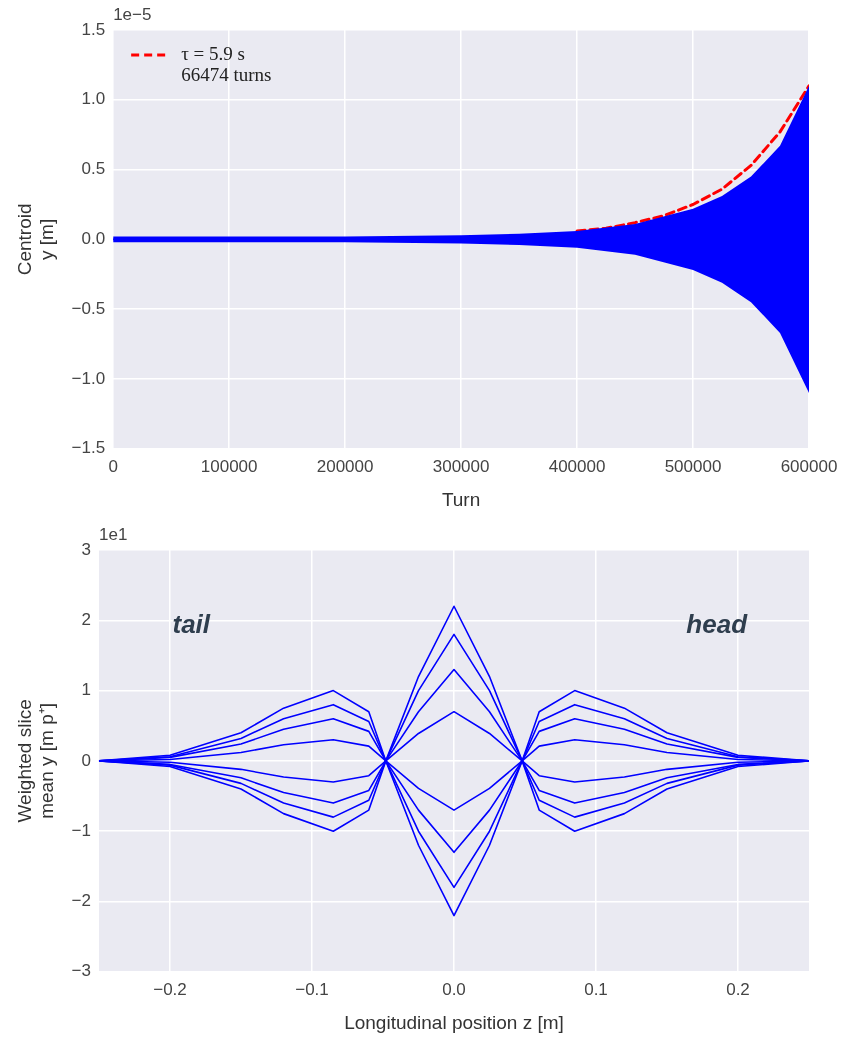  I want to click on y-tick-label: 1, so click(86, 690).